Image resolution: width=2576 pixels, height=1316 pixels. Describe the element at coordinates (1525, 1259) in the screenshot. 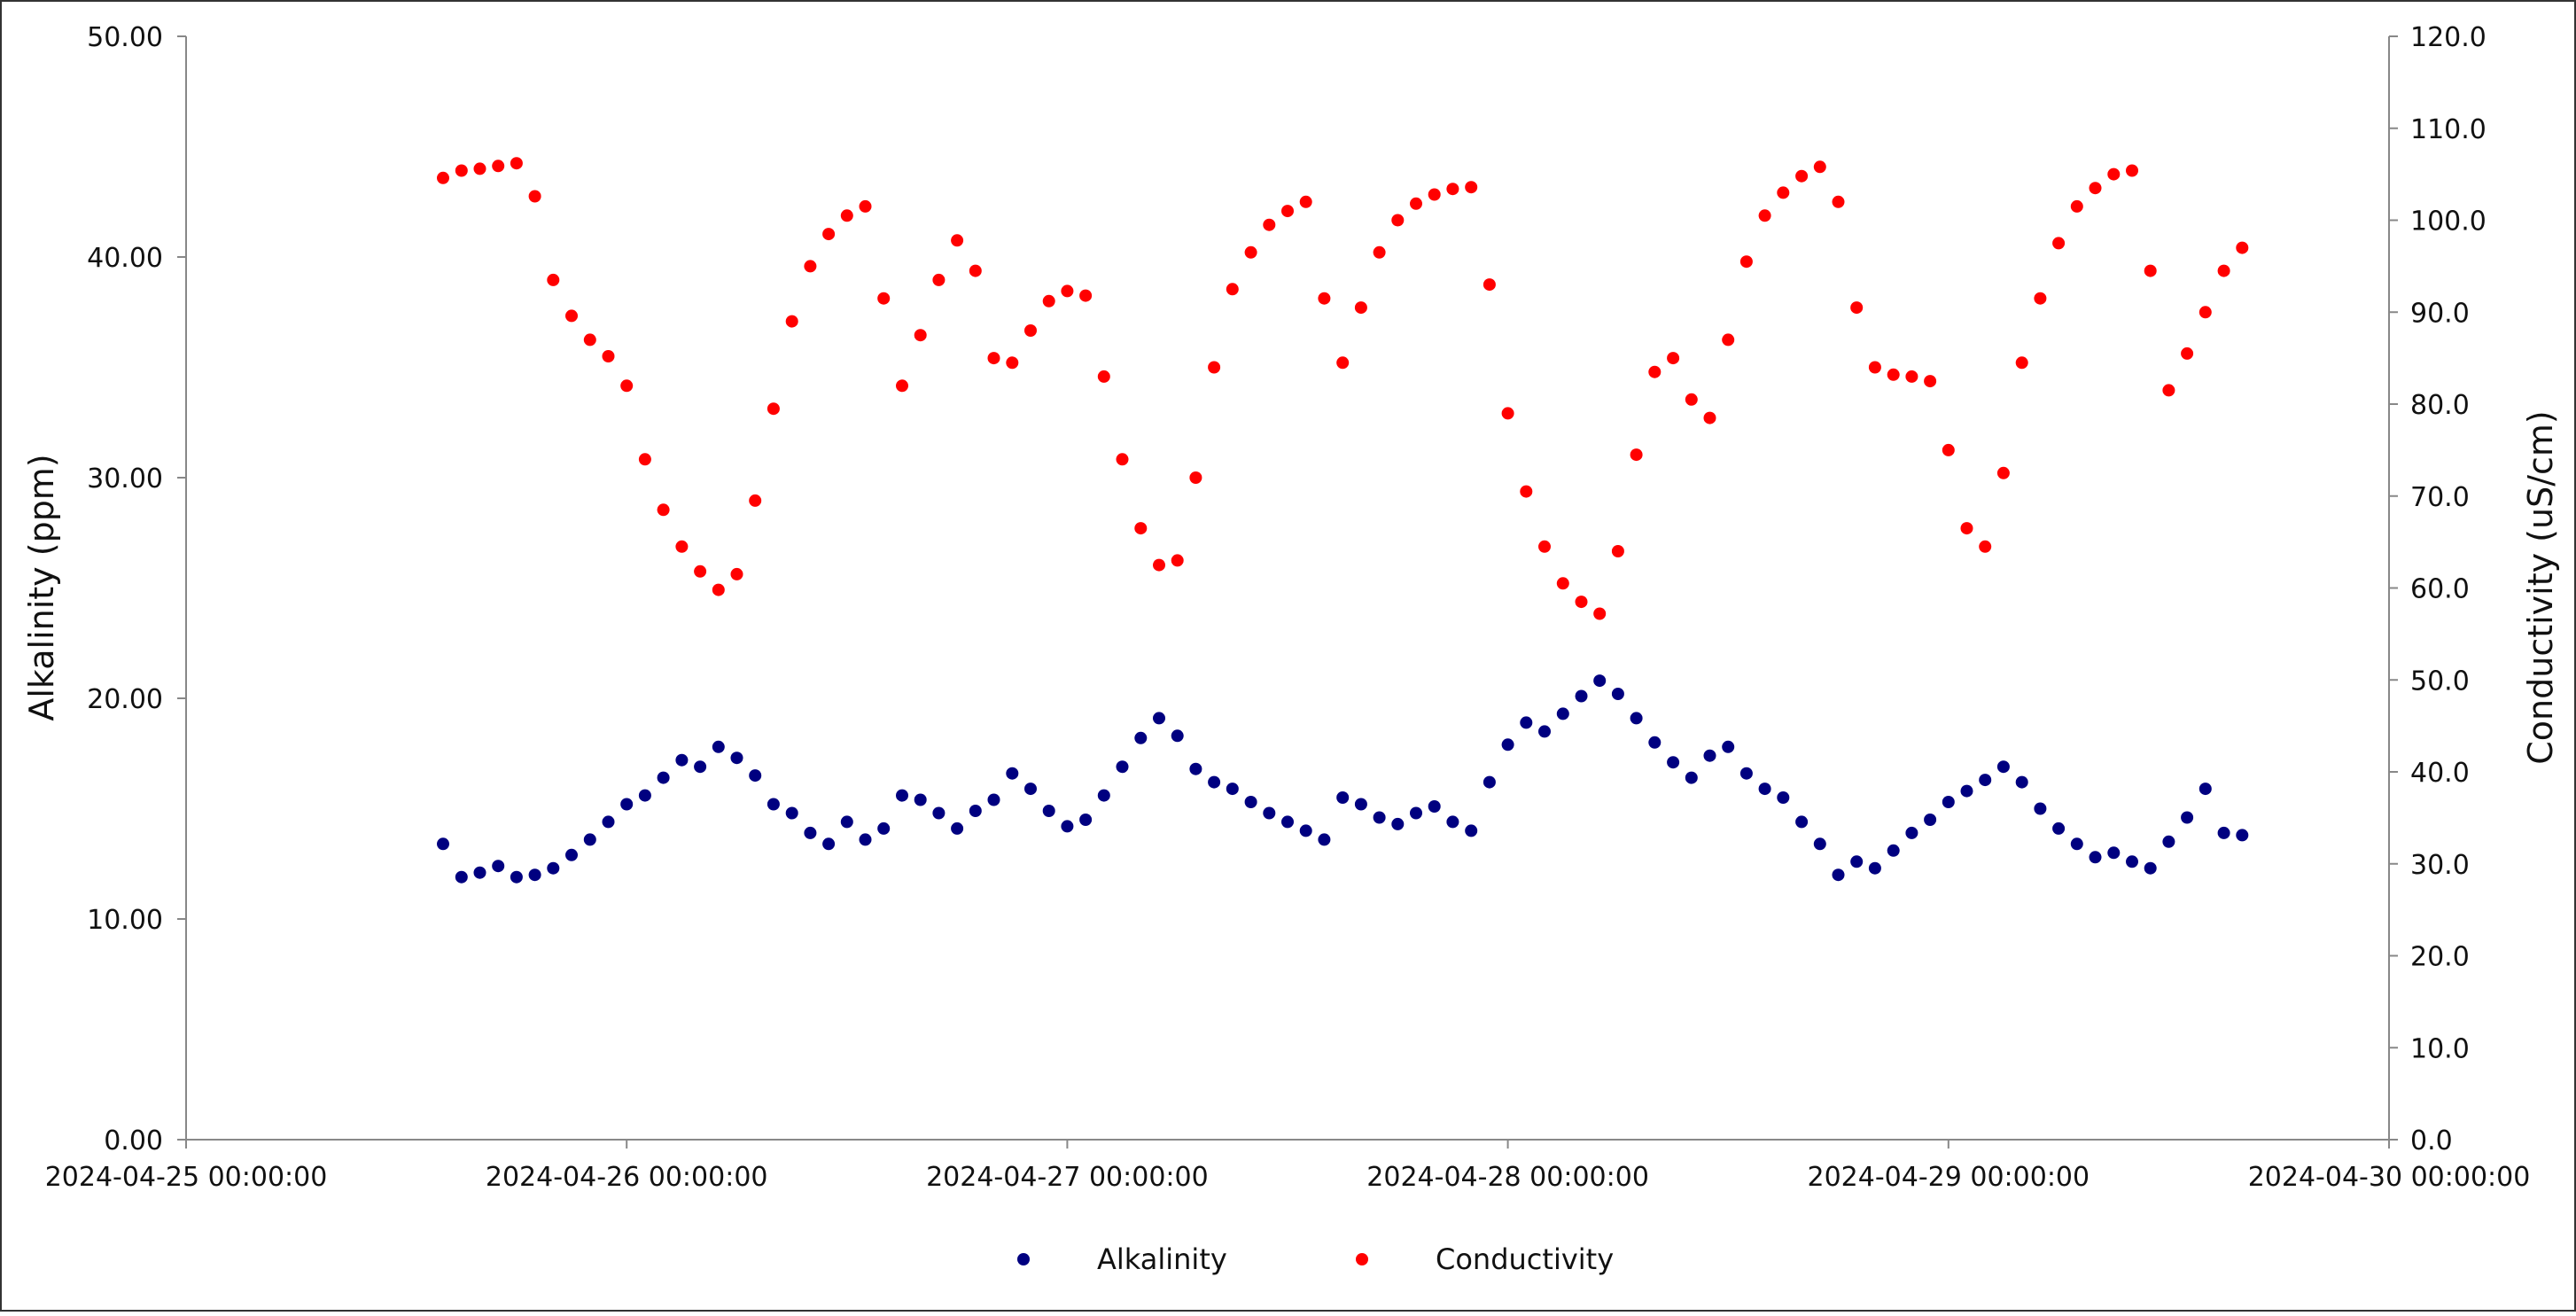

I see `legend-label-conductivity: Conductivity` at that location.